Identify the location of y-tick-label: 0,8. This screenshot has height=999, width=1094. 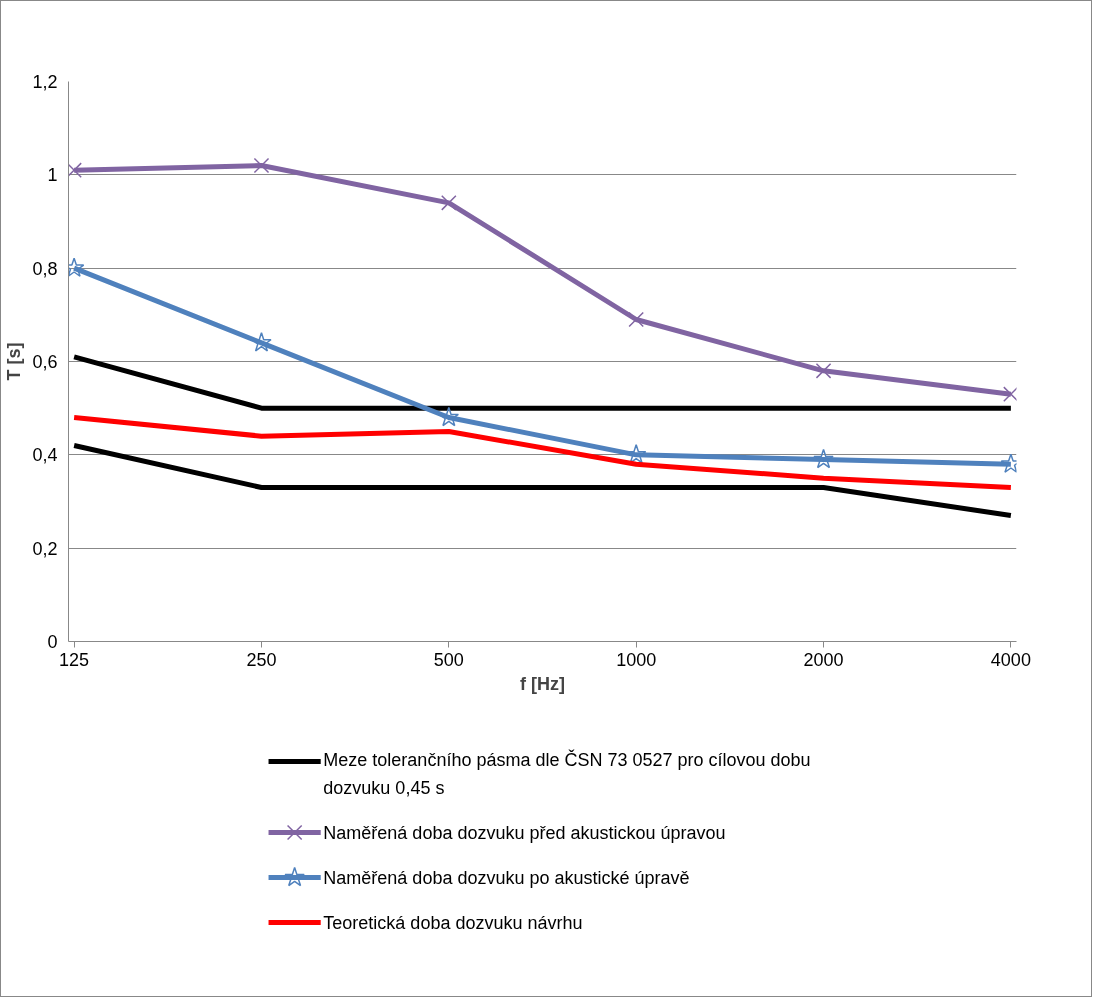
(45, 268).